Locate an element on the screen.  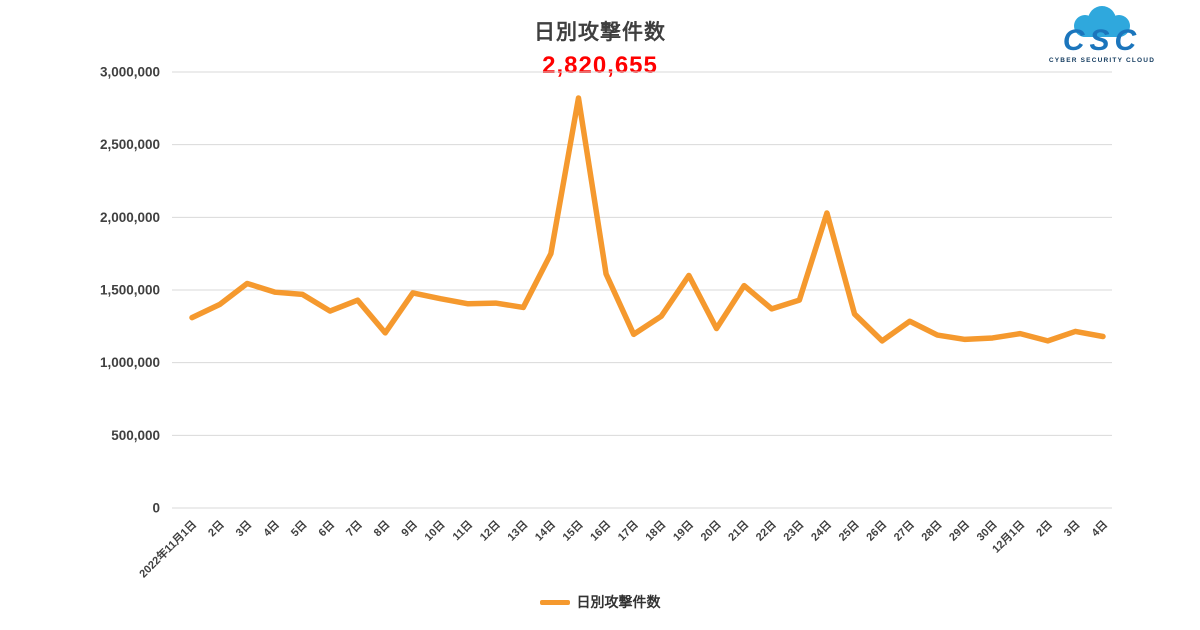
chart-legend: 日別攻撃件数 is located at coordinates (600, 602).